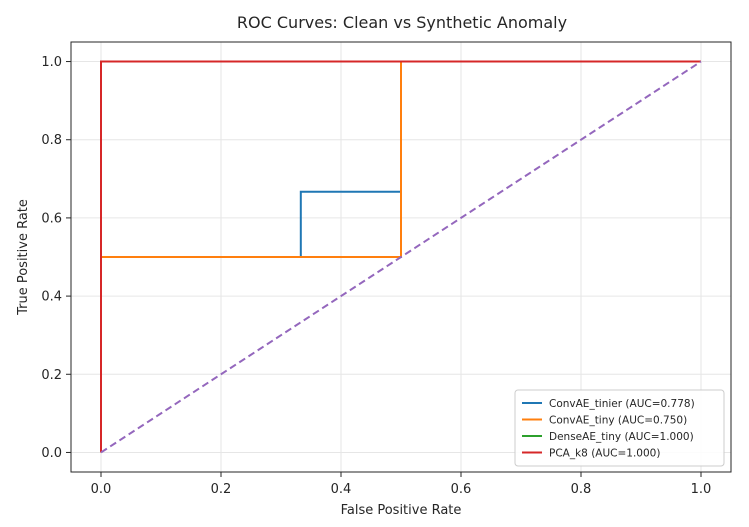  What do you see at coordinates (618, 421) in the screenshot?
I see `legend-label: ConvAE_tiny (AUC=0.750)` at bounding box center [618, 421].